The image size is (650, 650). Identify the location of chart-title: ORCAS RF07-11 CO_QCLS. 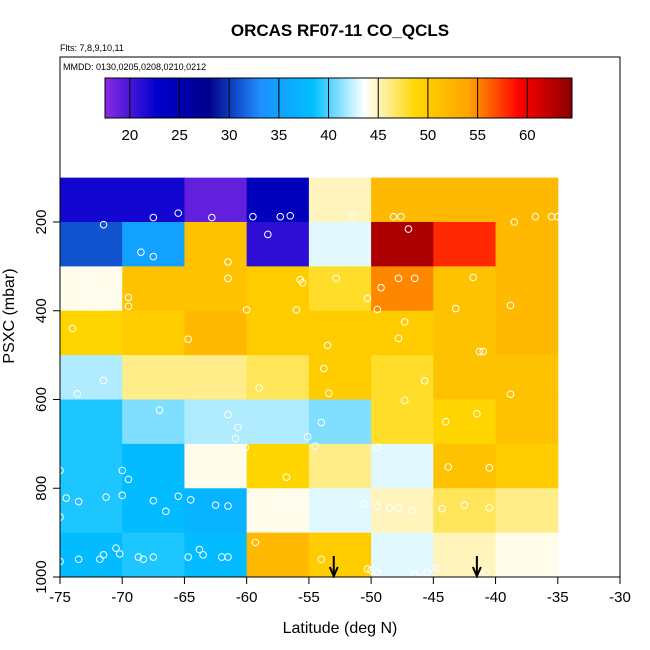
(340, 30).